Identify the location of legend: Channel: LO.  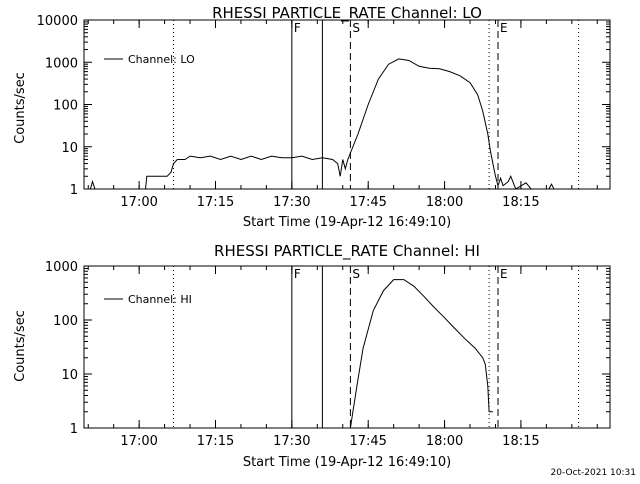
(149, 59).